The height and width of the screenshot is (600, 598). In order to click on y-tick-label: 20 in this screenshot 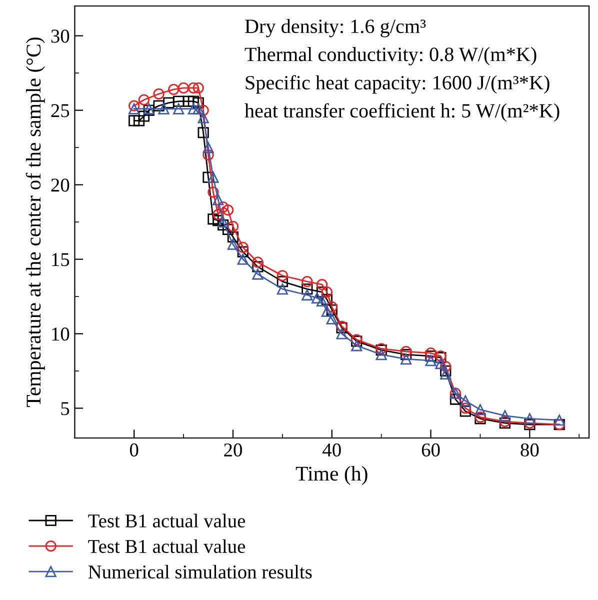, I will do `click(60, 185)`.